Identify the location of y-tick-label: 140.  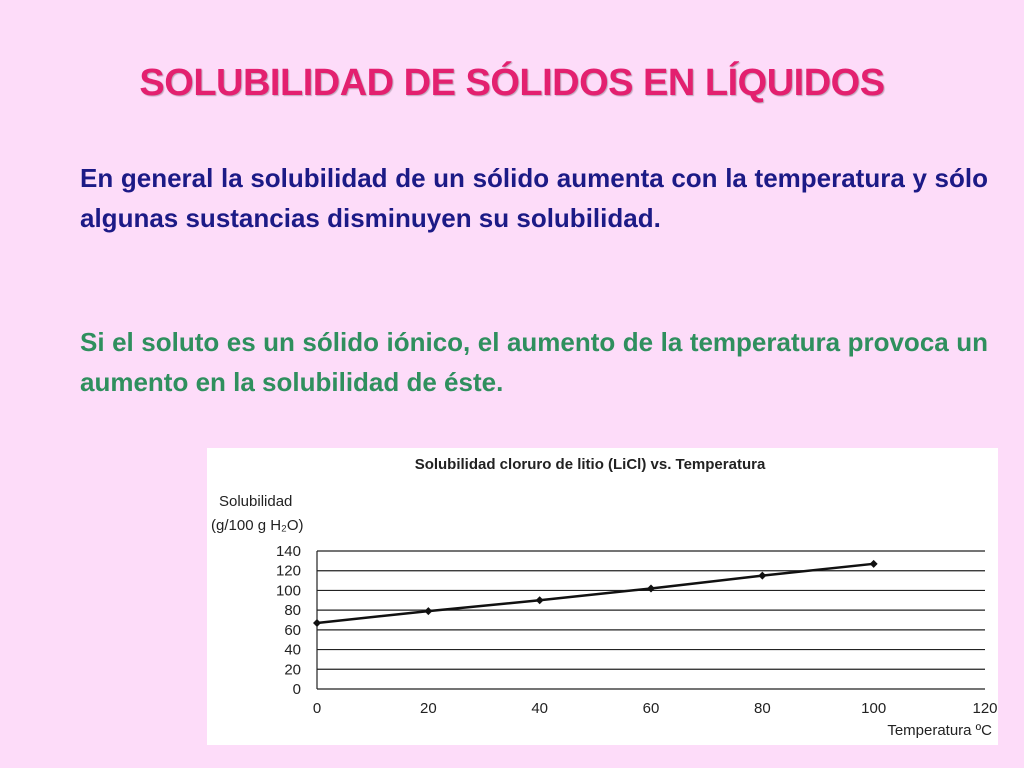
(288, 551).